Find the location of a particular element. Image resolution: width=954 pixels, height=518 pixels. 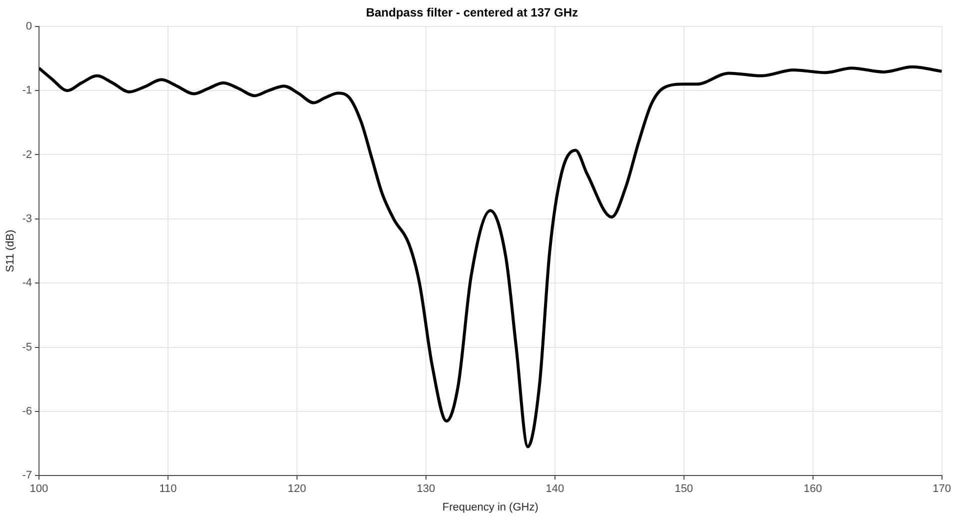

chart-title: Bandpass filter - centered at 137 GHz is located at coordinates (472, 13).